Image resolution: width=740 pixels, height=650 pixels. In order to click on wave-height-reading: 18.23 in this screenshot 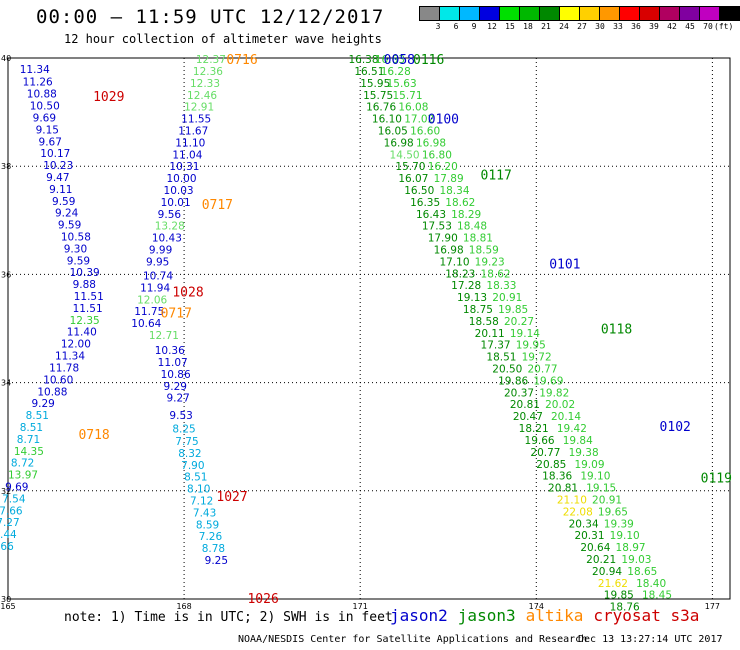, I will do `click(460, 274)`.